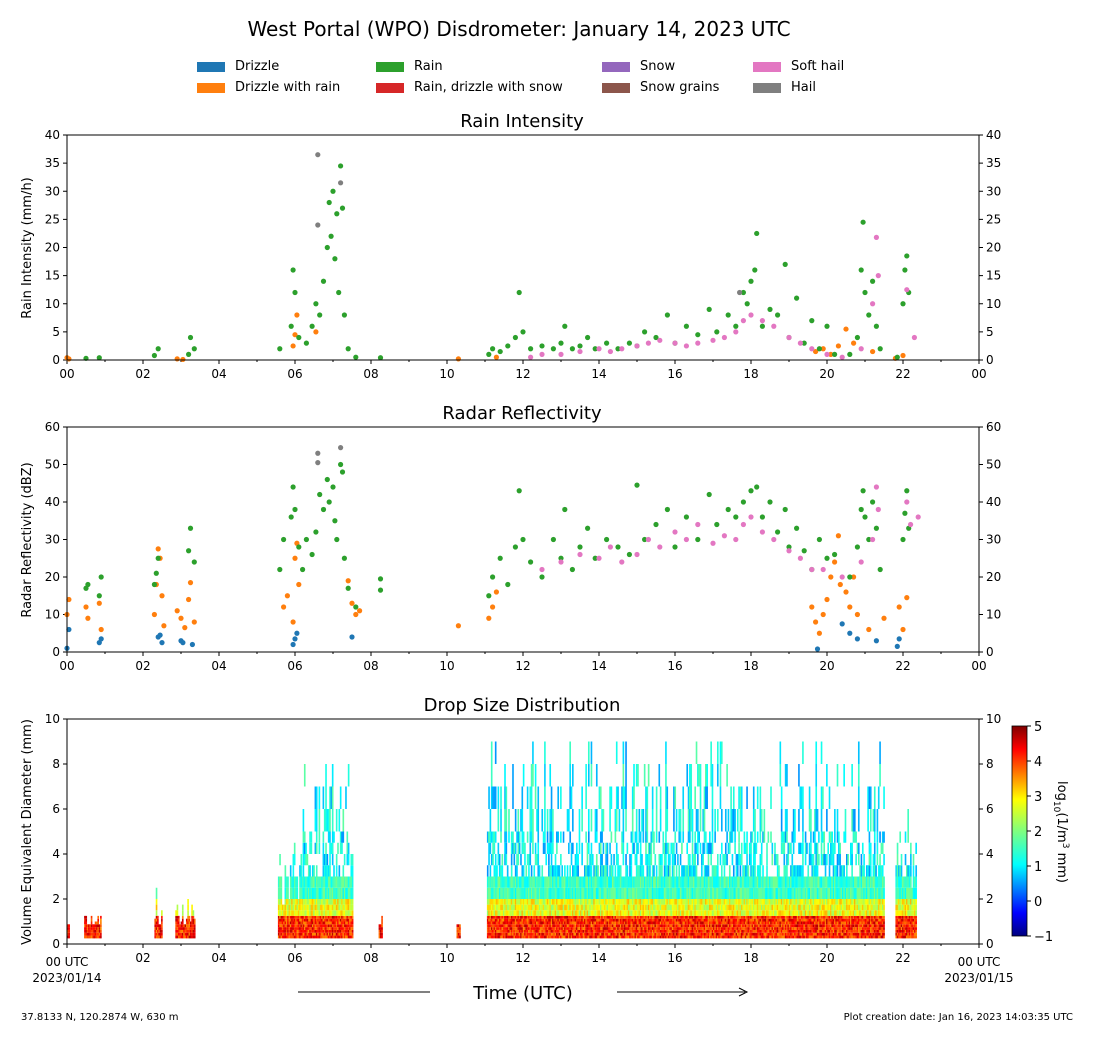 The width and height of the screenshot is (1093, 1042). Describe the element at coordinates (902, 374) in the screenshot. I see `x-tick-label: 22` at that location.